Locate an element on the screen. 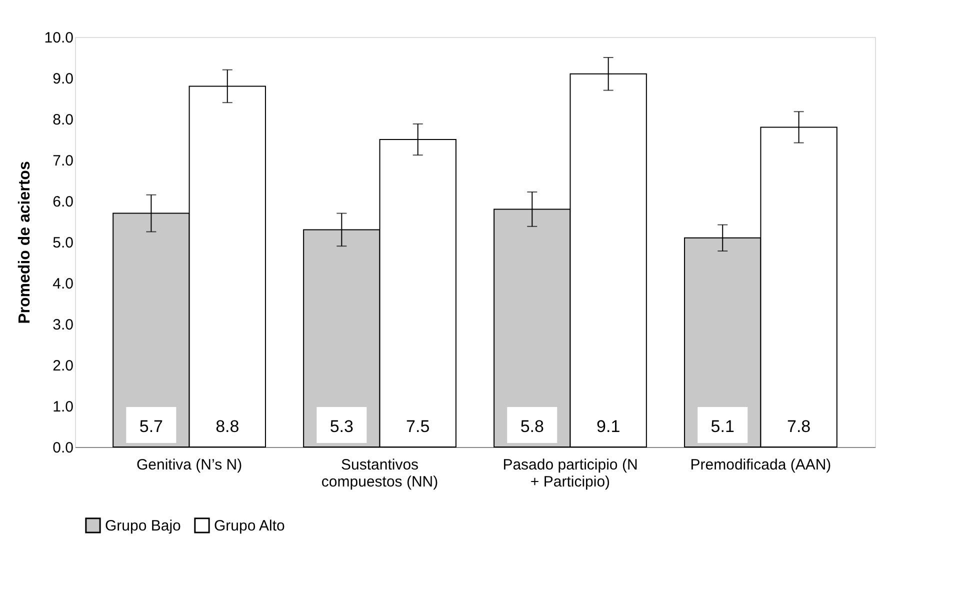 This screenshot has height=615, width=956. data-label: 5.8 is located at coordinates (532, 426).